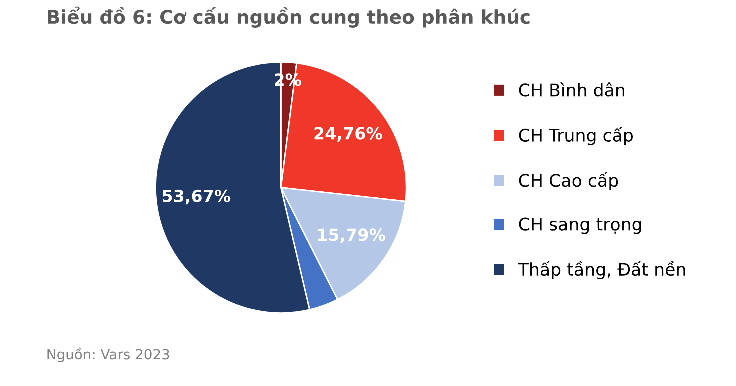  What do you see at coordinates (109, 355) in the screenshot?
I see `text: Nguồn: Vars 2023` at bounding box center [109, 355].